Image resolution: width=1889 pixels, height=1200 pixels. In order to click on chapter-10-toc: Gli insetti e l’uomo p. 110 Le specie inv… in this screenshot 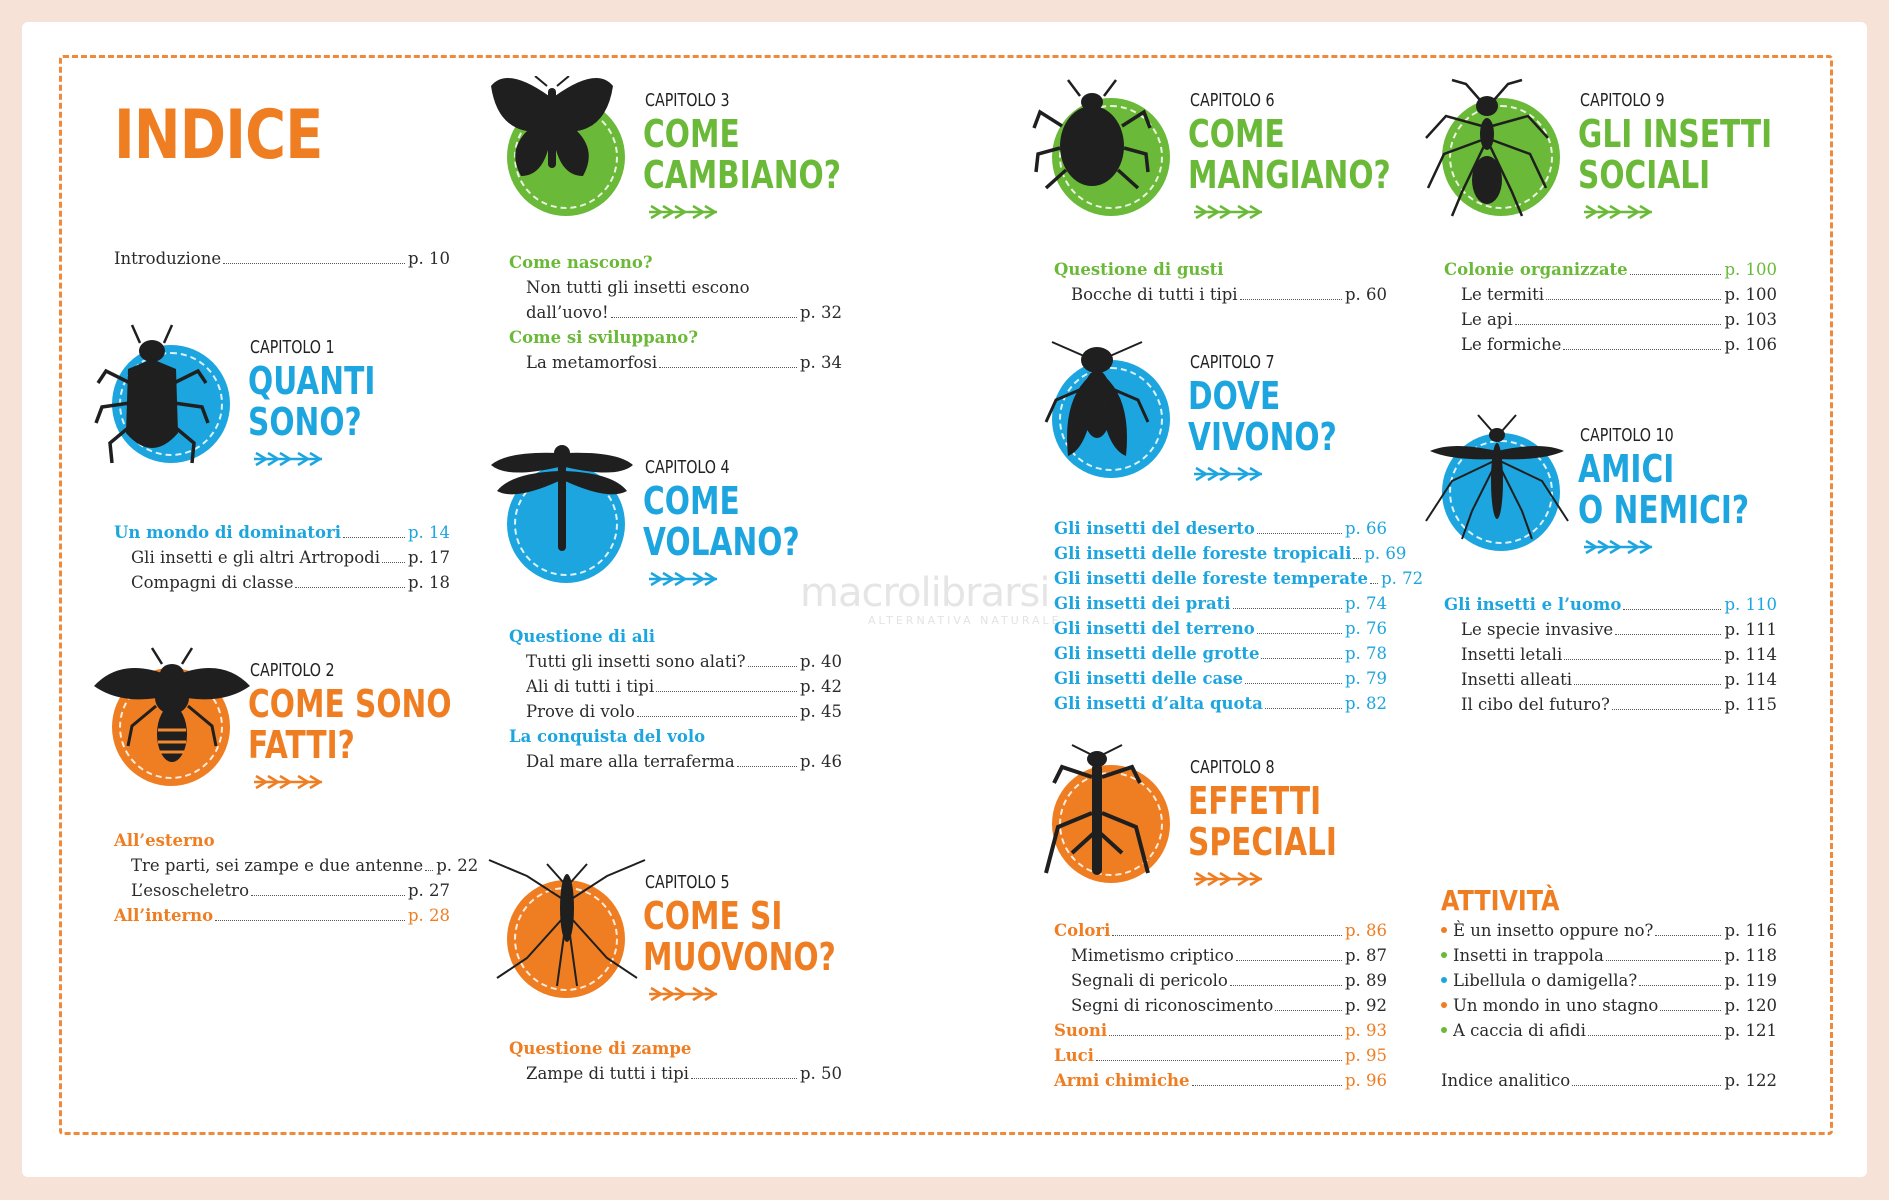, I will do `click(1610, 654)`.